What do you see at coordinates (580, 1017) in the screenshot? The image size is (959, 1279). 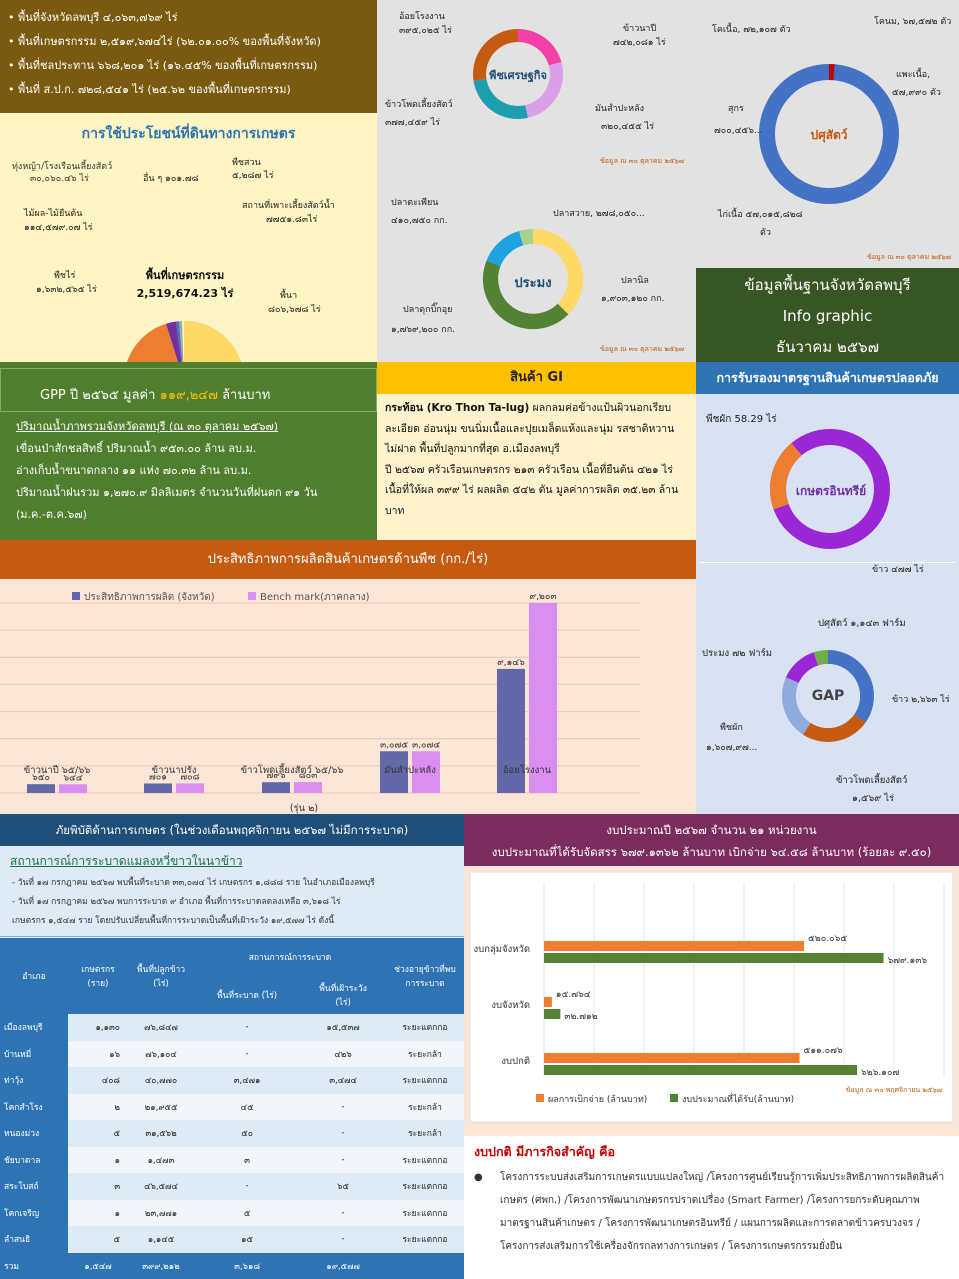 I see `budget-received-label: ๓๒.๗๑๒` at bounding box center [580, 1017].